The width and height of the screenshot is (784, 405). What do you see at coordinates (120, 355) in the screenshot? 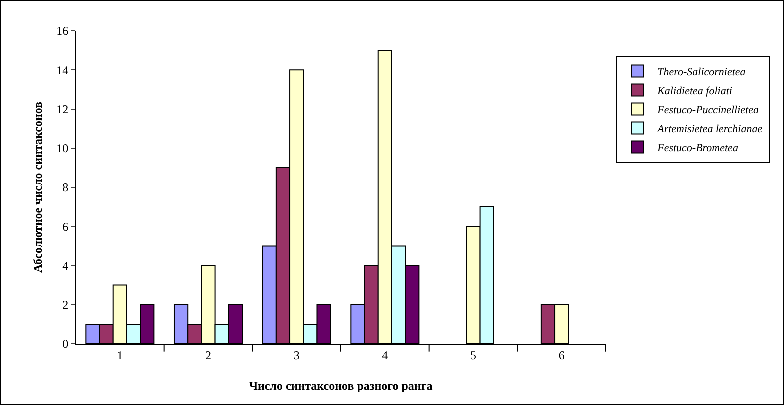
I see `x-tick-label: 1` at bounding box center [120, 355].